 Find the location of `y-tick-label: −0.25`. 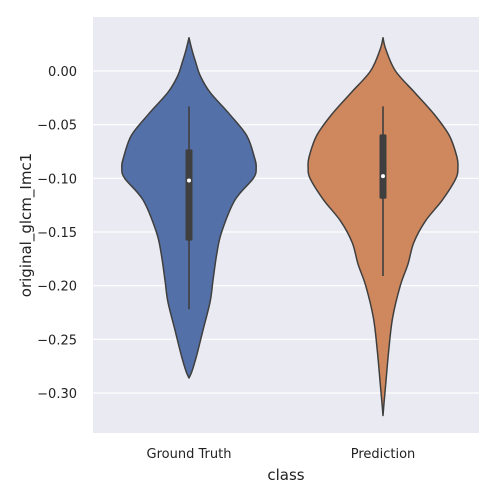

y-tick-label: −0.25 is located at coordinates (57, 340).